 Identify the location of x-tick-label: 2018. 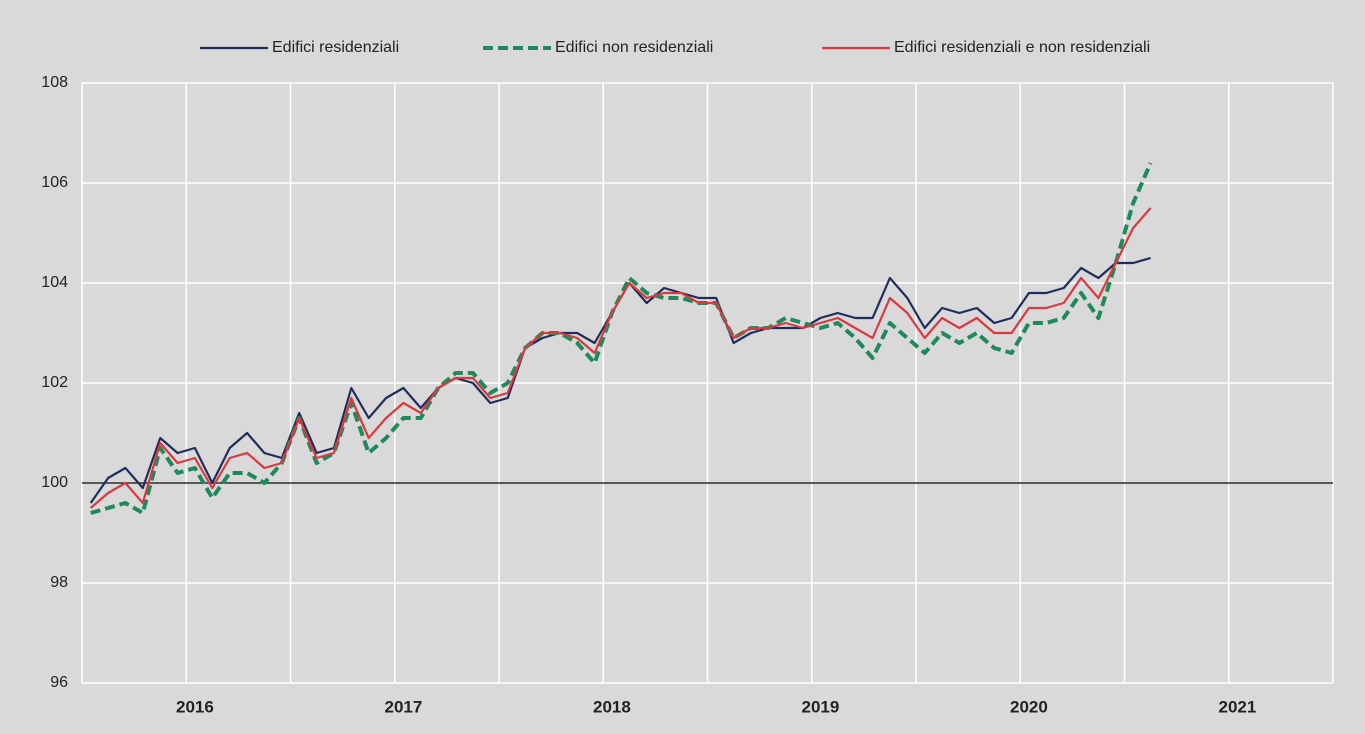
(612, 706).